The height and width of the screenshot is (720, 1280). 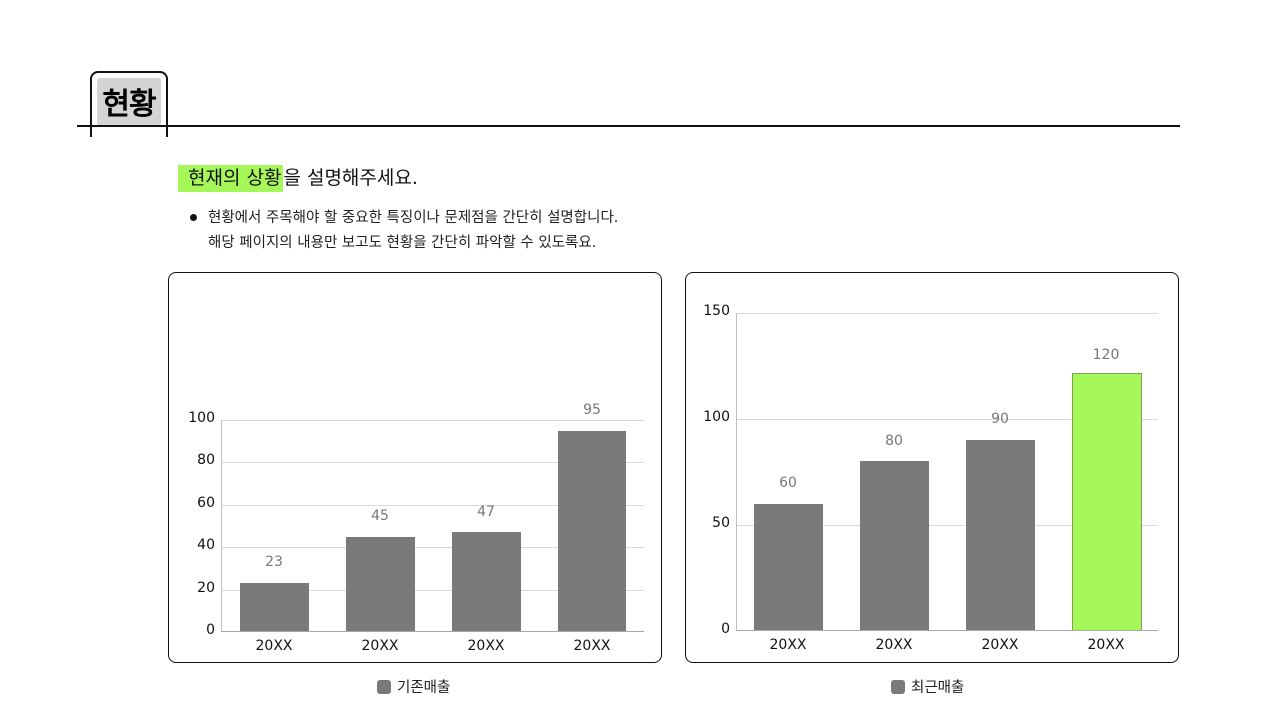 I want to click on y-tick-label: 80, so click(x=206, y=460).